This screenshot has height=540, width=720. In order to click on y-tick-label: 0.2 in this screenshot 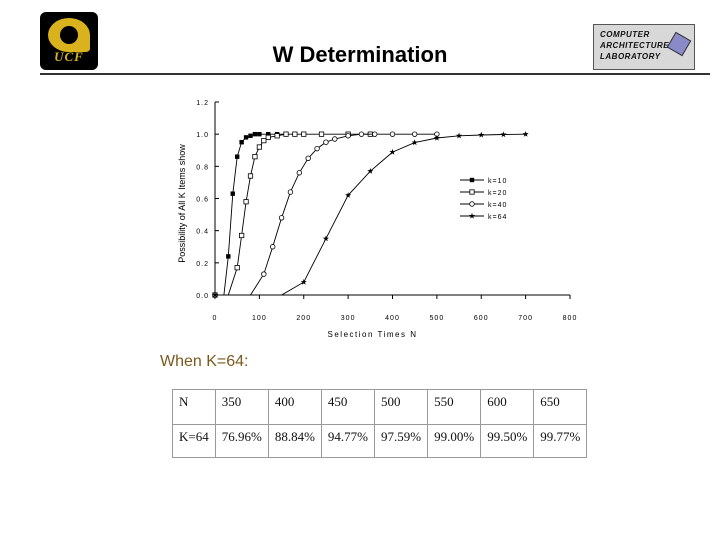, I will do `click(202, 264)`.